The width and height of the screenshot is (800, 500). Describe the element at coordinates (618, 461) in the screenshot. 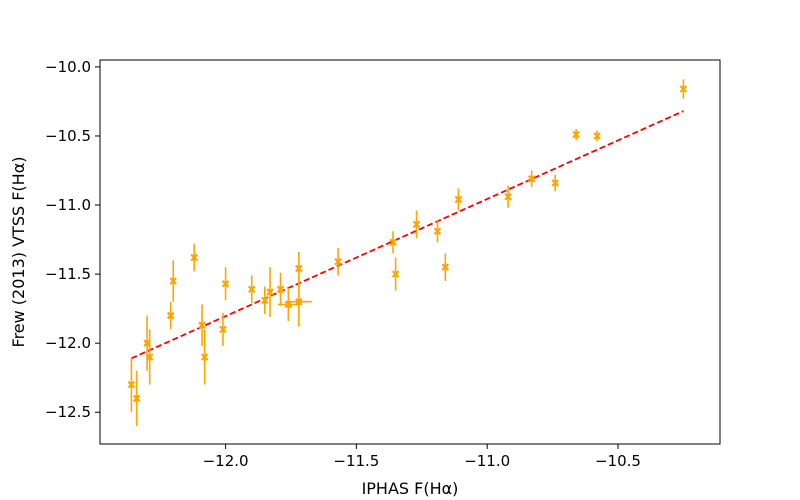

I see `x-tick-label: −10.5` at that location.